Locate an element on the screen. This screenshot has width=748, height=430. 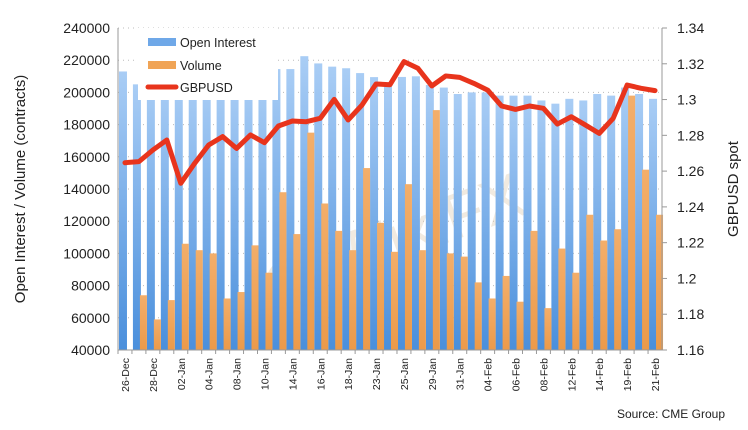
y-tick-label: 80000 is located at coordinates (90, 286).